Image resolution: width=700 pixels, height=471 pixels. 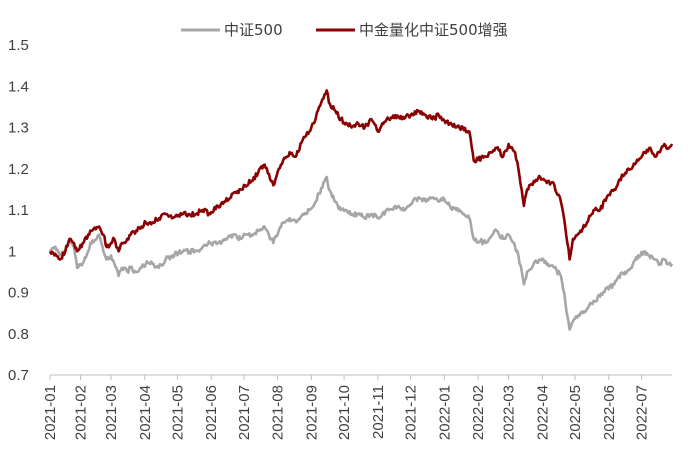 I want to click on x-tick-label: 2022-07, so click(x=641, y=412).